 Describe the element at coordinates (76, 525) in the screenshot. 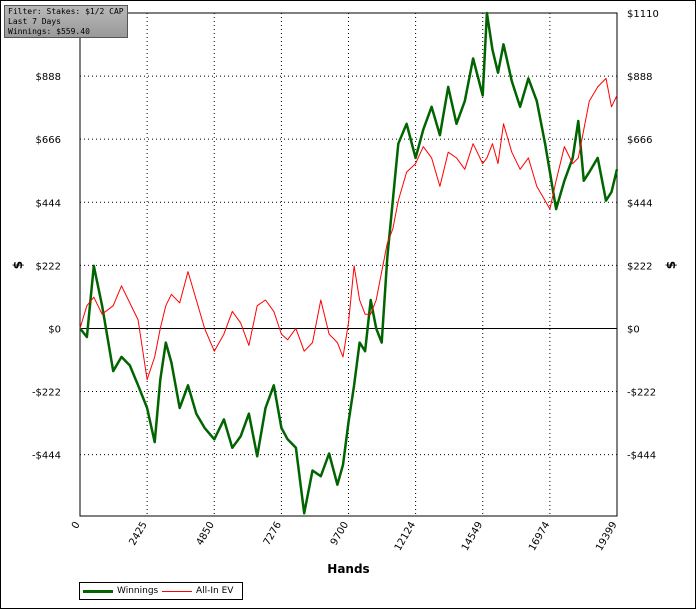

I see `x-tick-label: 0` at that location.